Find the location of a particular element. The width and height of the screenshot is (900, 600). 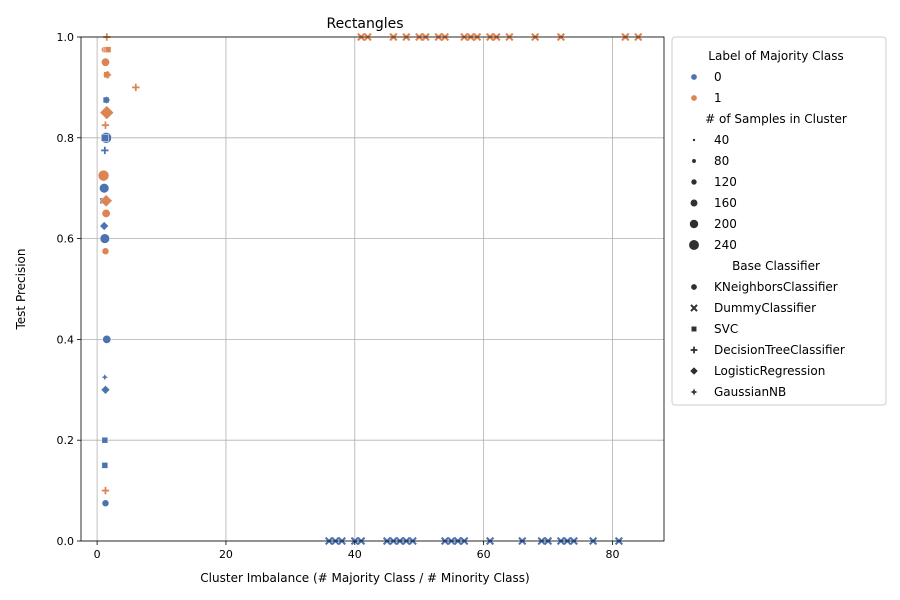

y-tick-label-4: 0.8 is located at coordinates (66, 138).